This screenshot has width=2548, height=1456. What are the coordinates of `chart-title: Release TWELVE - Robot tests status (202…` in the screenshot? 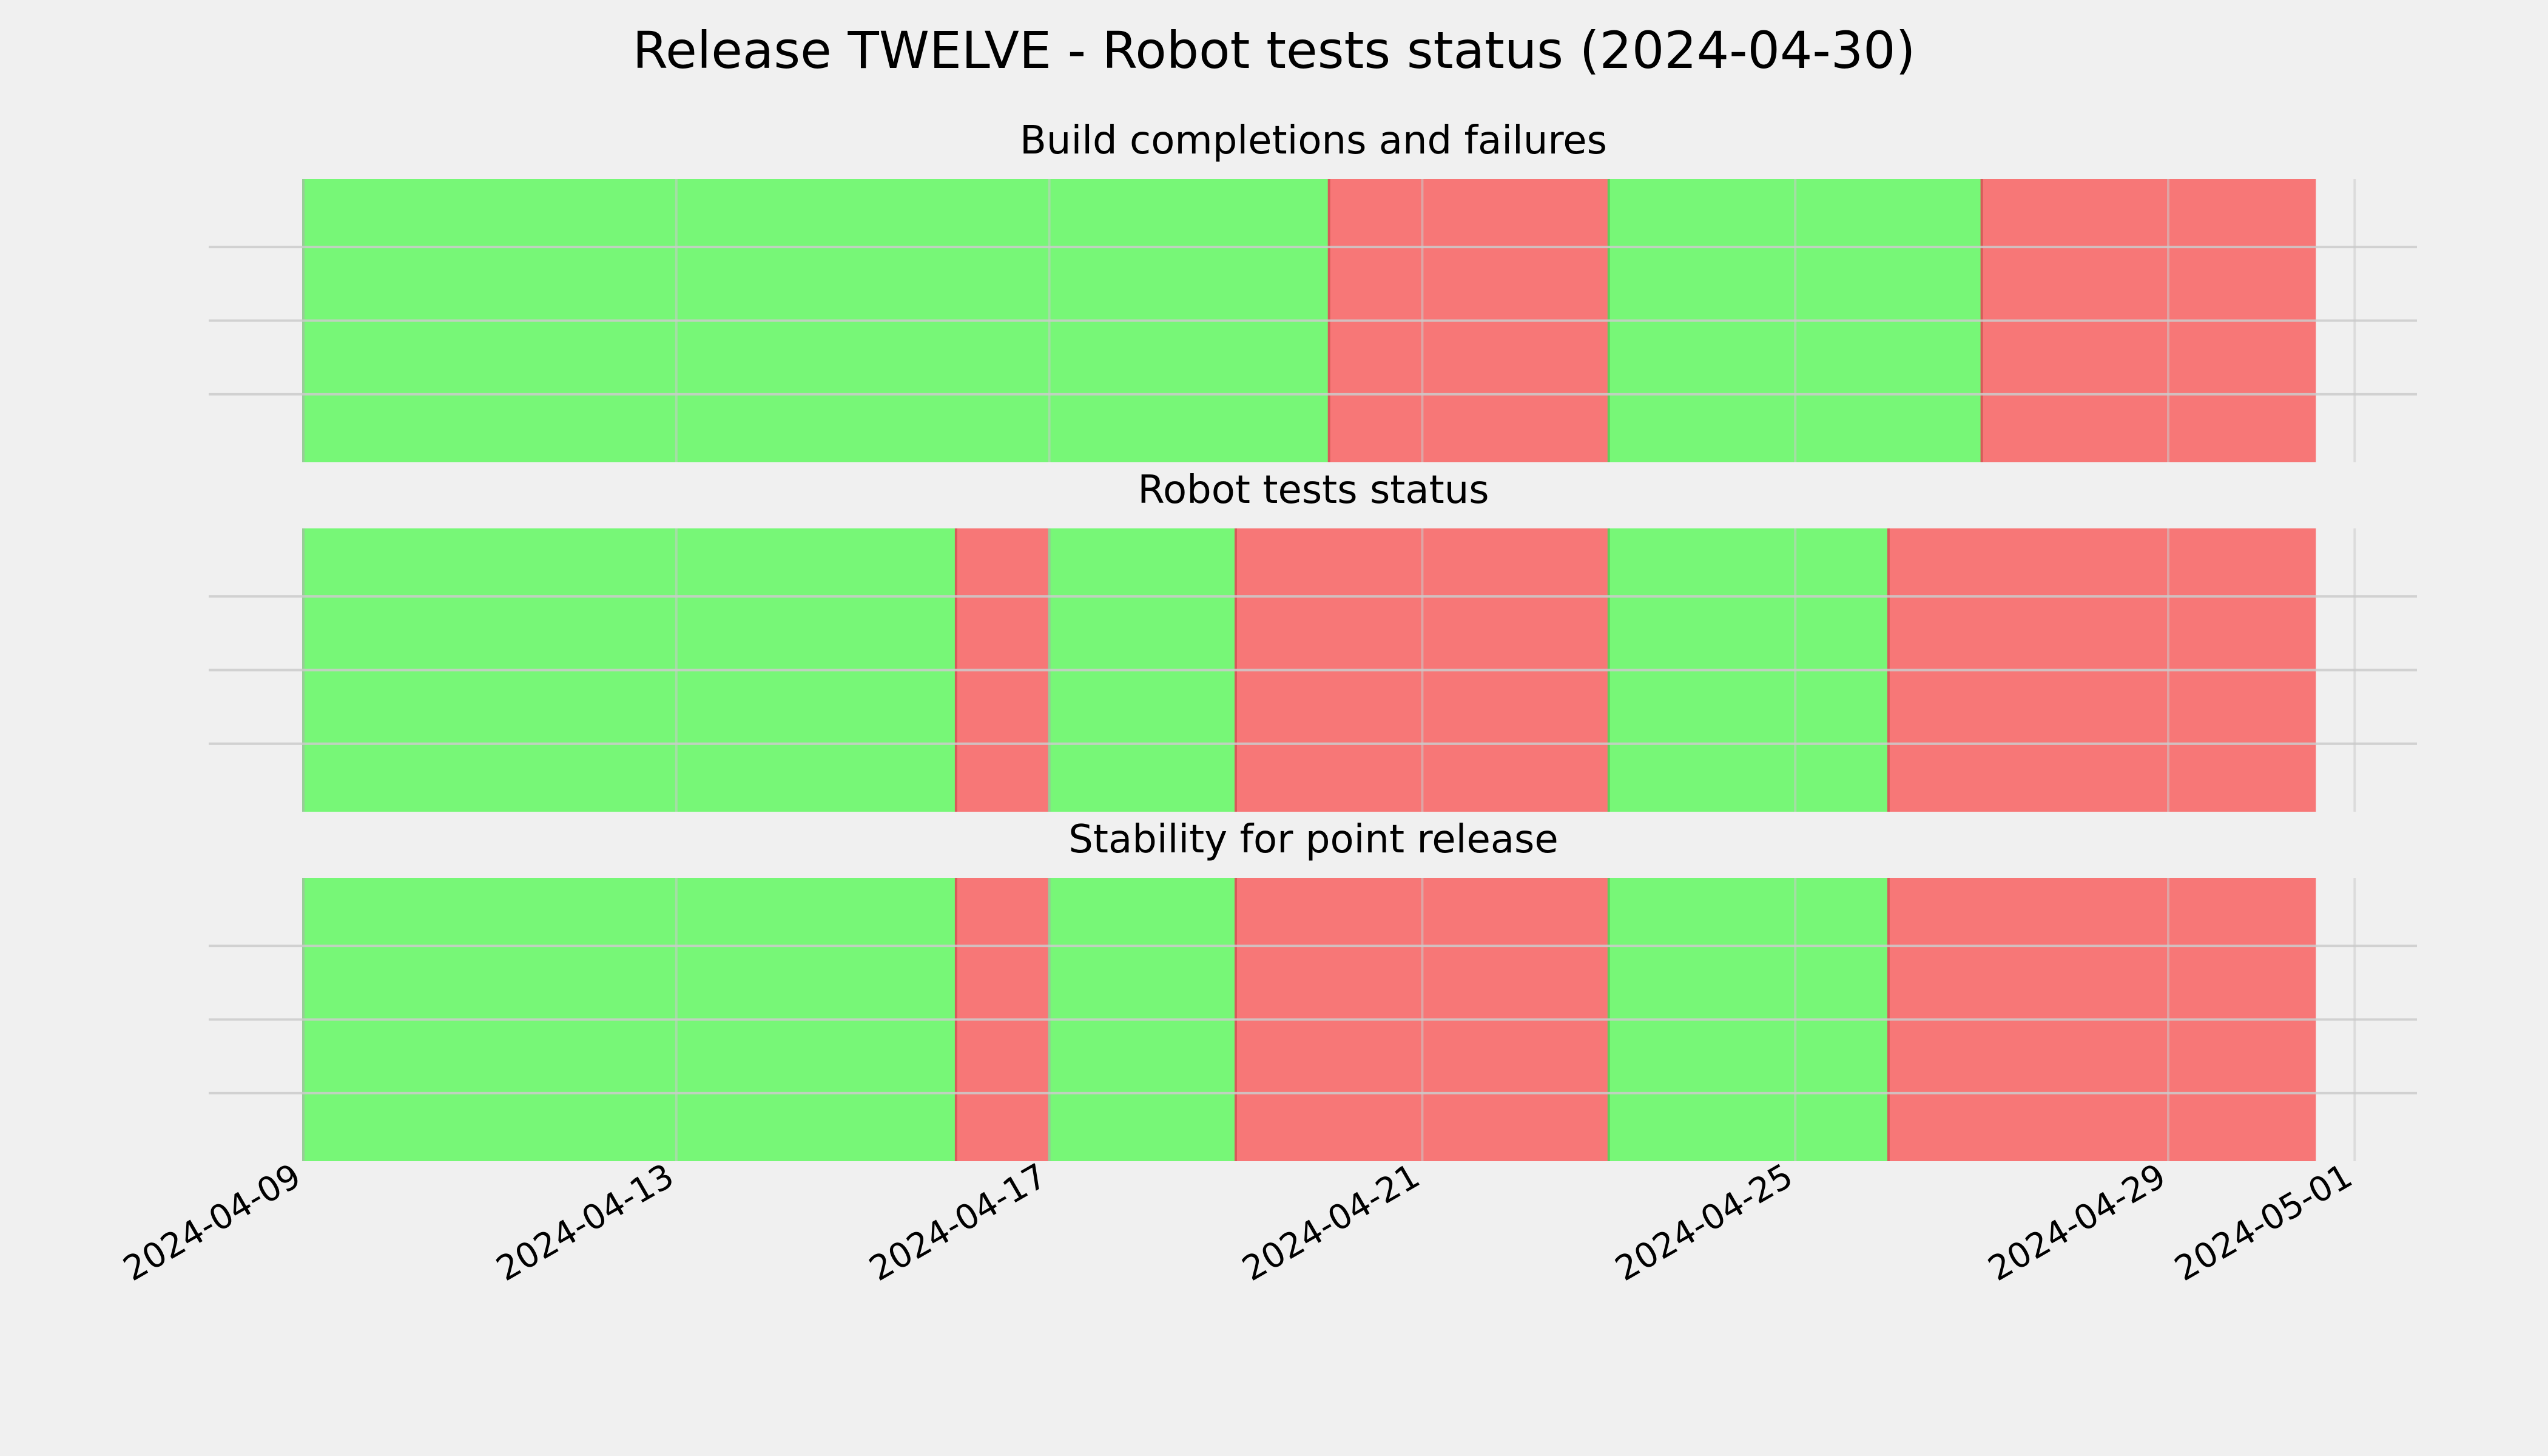 It's located at (1274, 50).